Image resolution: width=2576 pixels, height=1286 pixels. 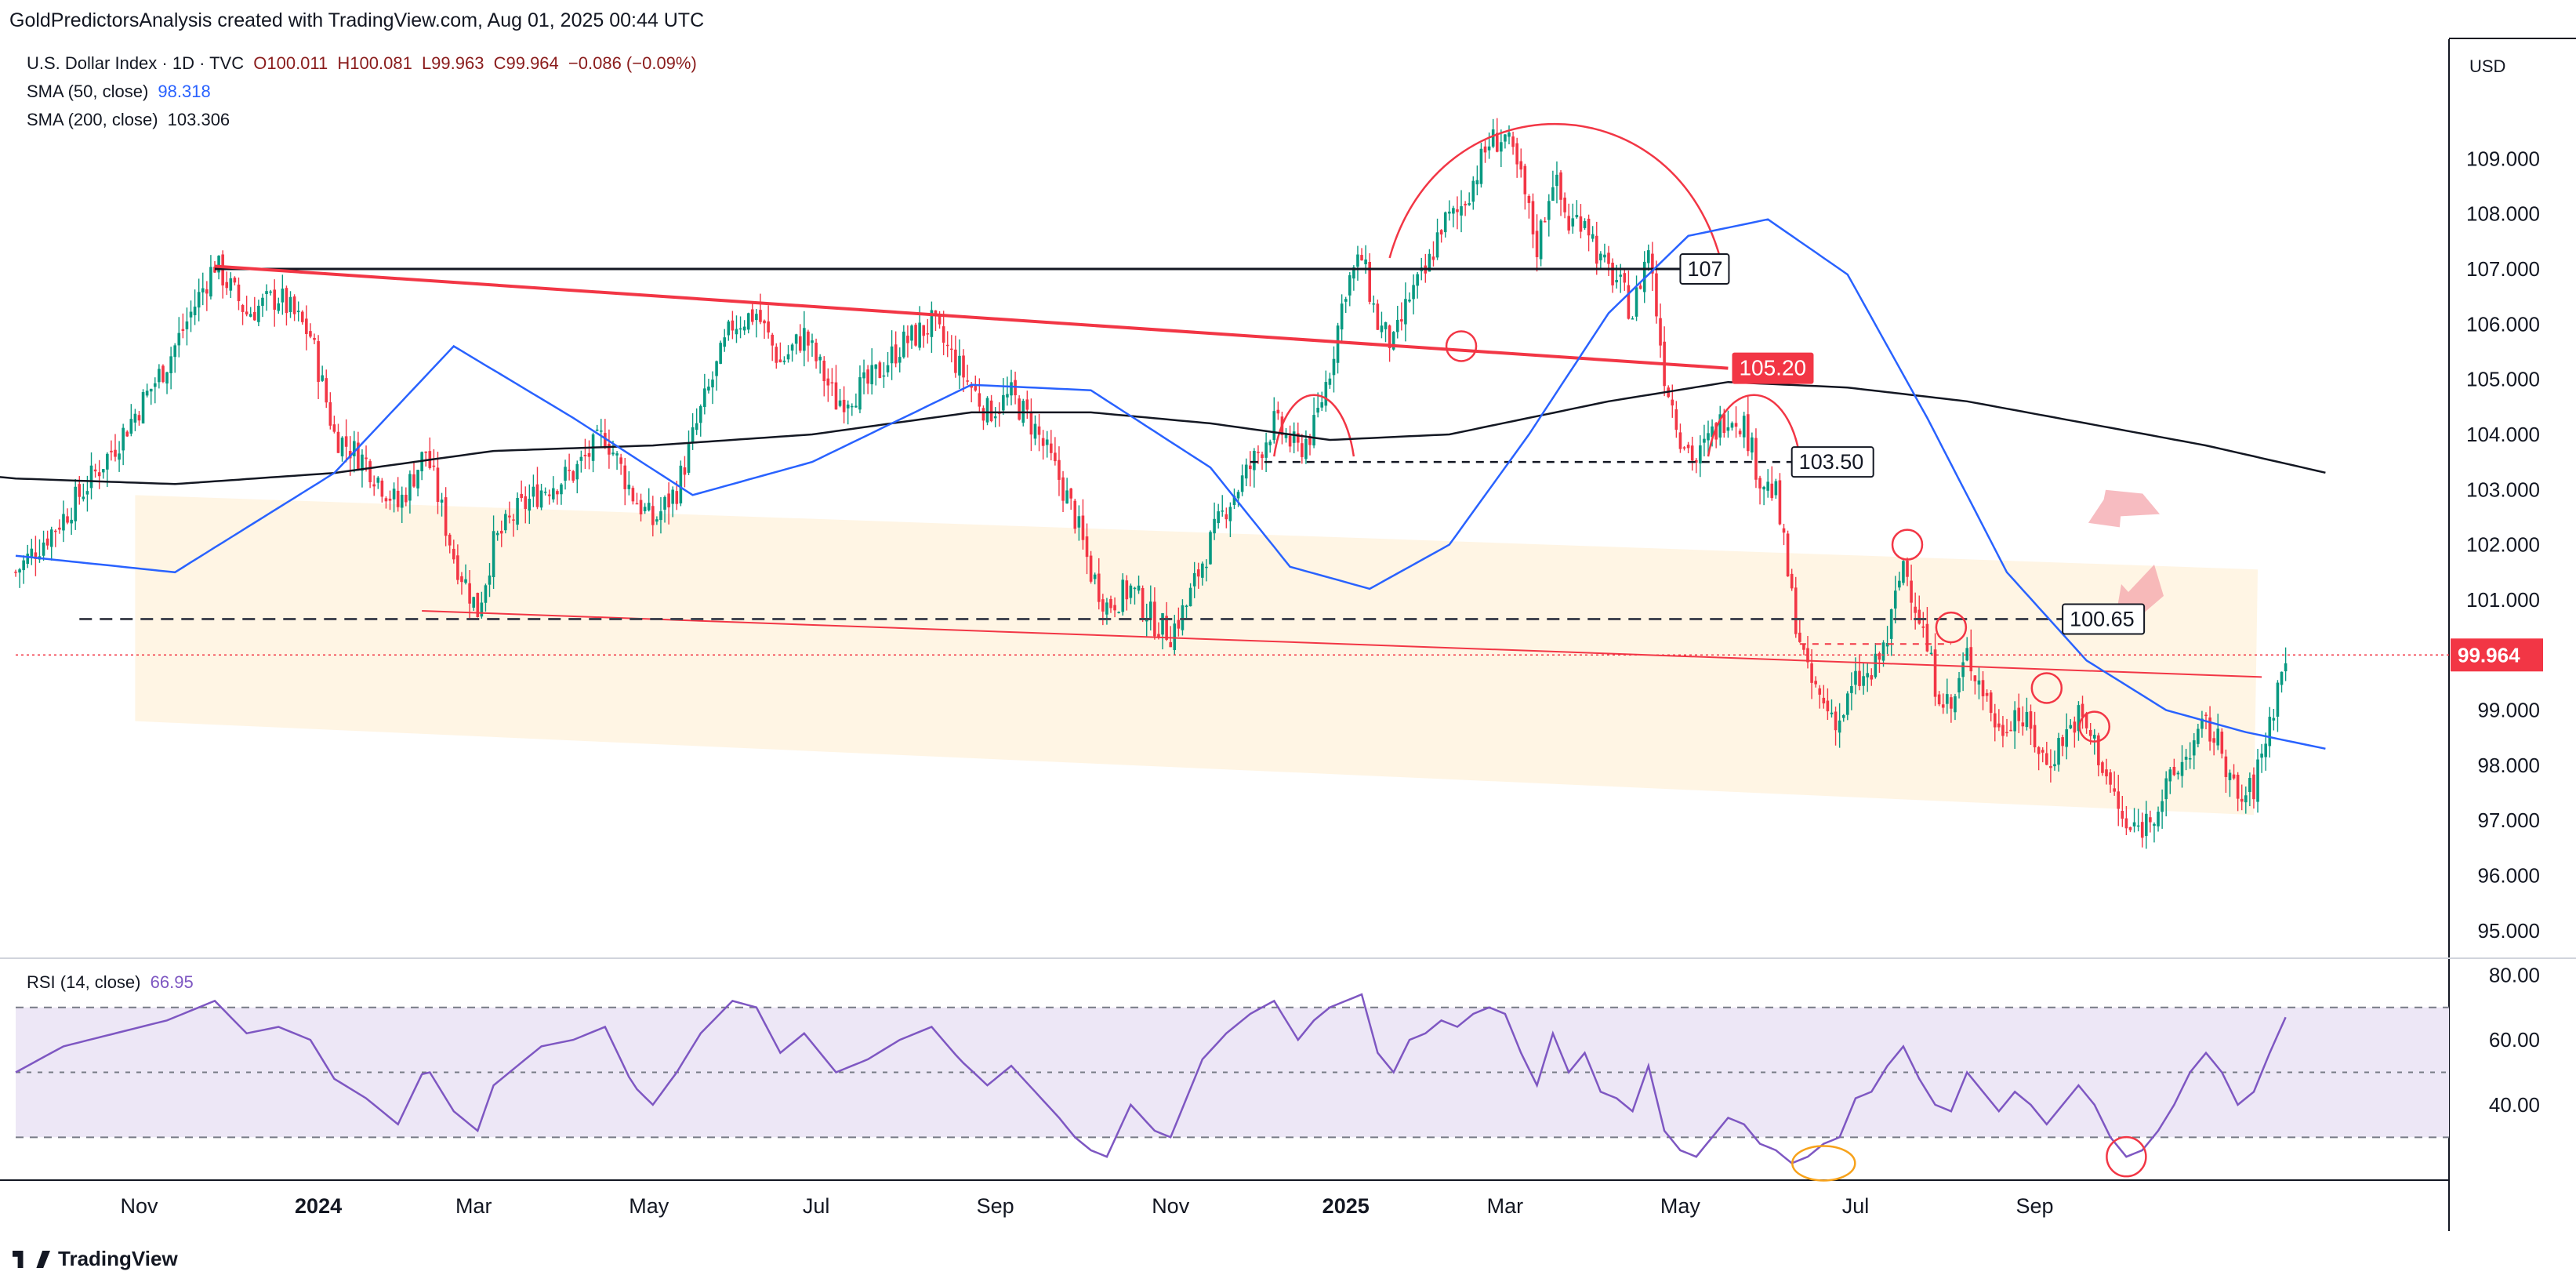 What do you see at coordinates (1773, 368) in the screenshot?
I see `label-105-20: 105.20` at bounding box center [1773, 368].